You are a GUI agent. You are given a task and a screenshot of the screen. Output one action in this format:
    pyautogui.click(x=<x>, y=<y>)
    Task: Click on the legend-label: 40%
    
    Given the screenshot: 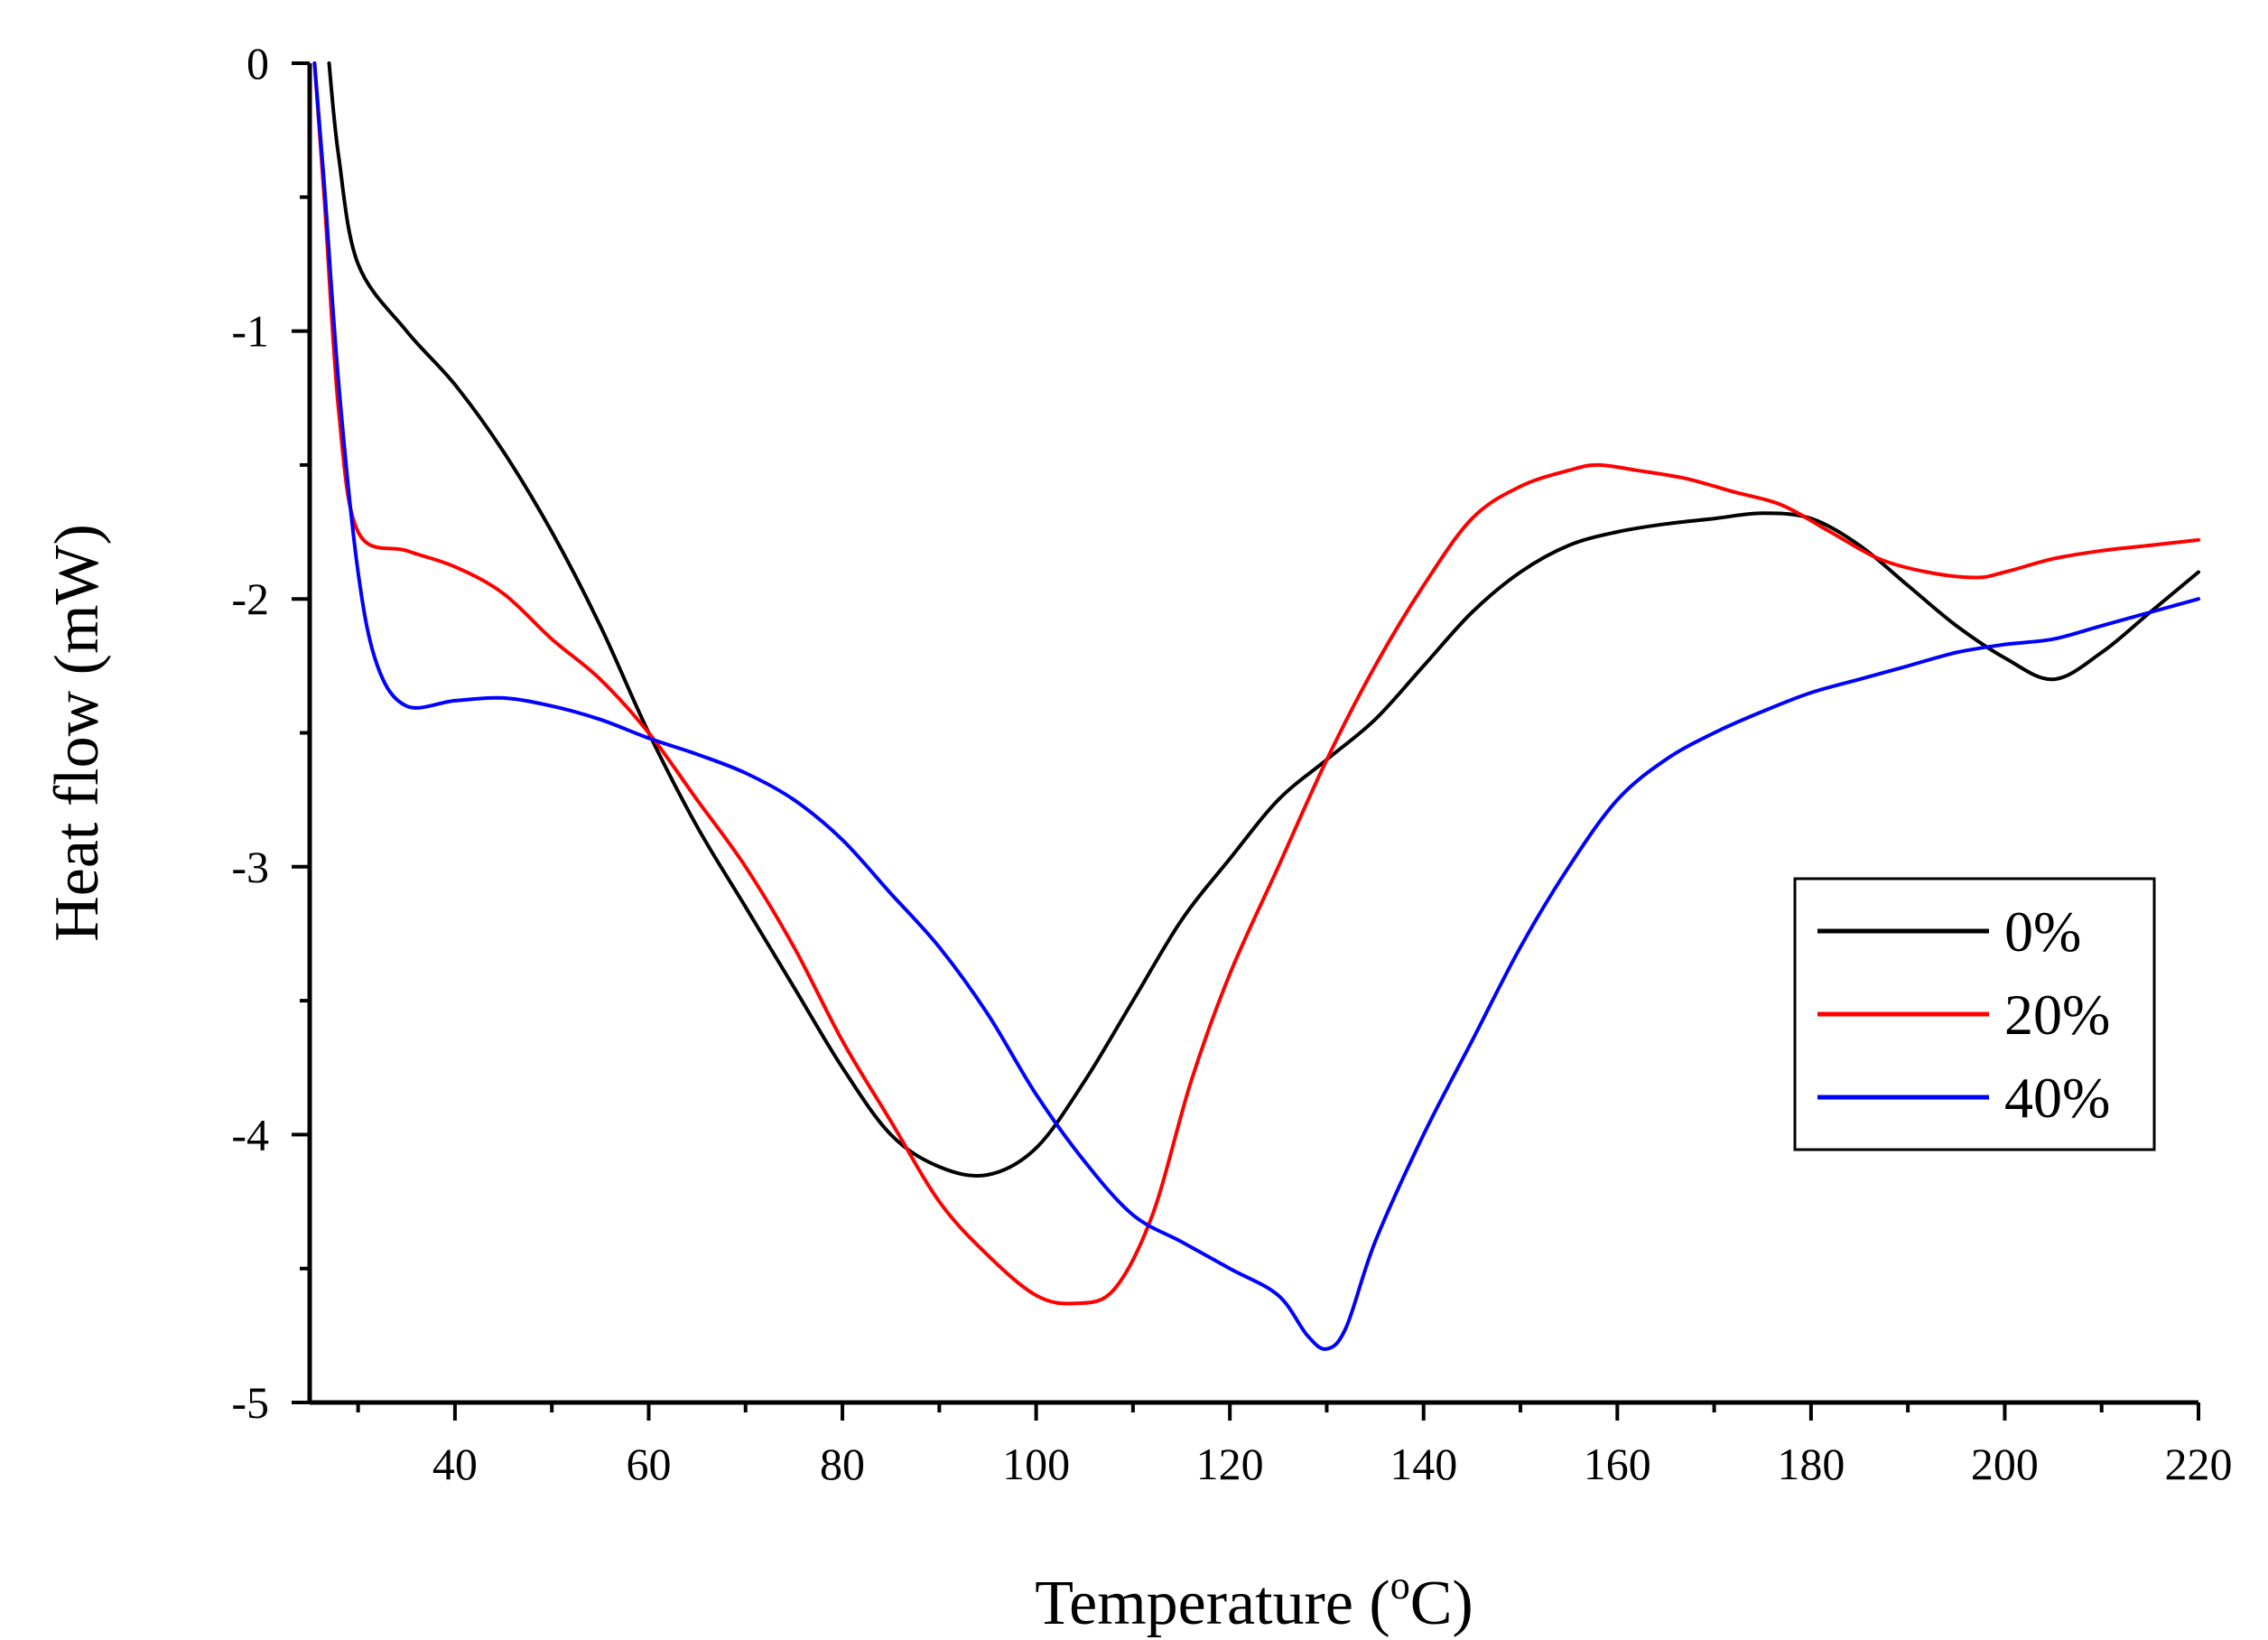 What is the action you would take?
    pyautogui.click(x=2057, y=1098)
    